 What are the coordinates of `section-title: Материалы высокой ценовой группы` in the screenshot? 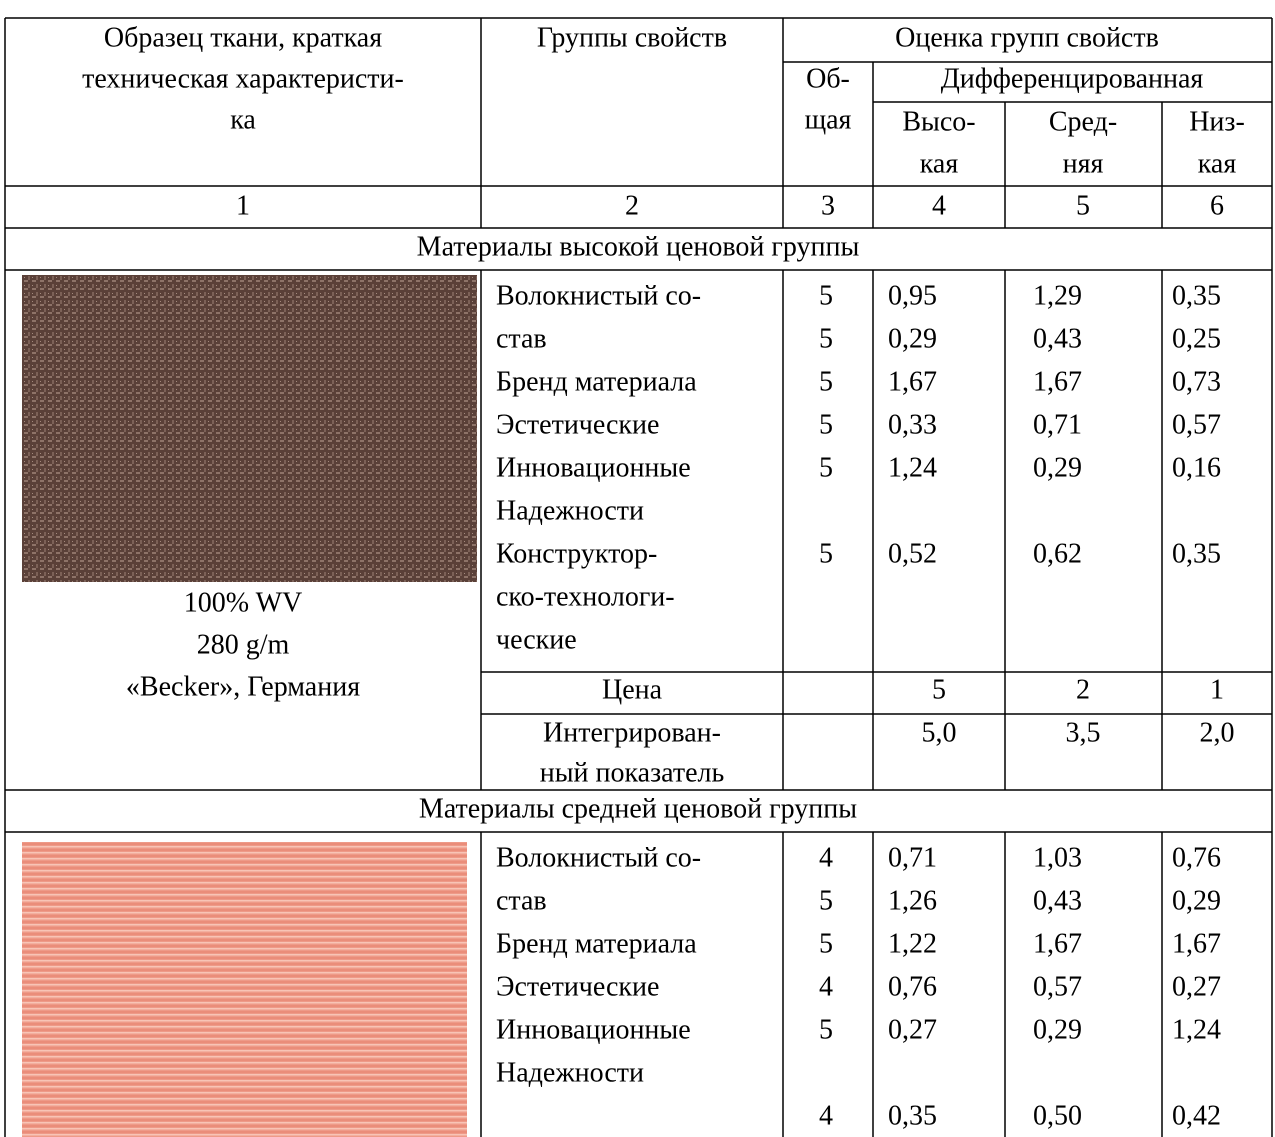 It's located at (638, 246).